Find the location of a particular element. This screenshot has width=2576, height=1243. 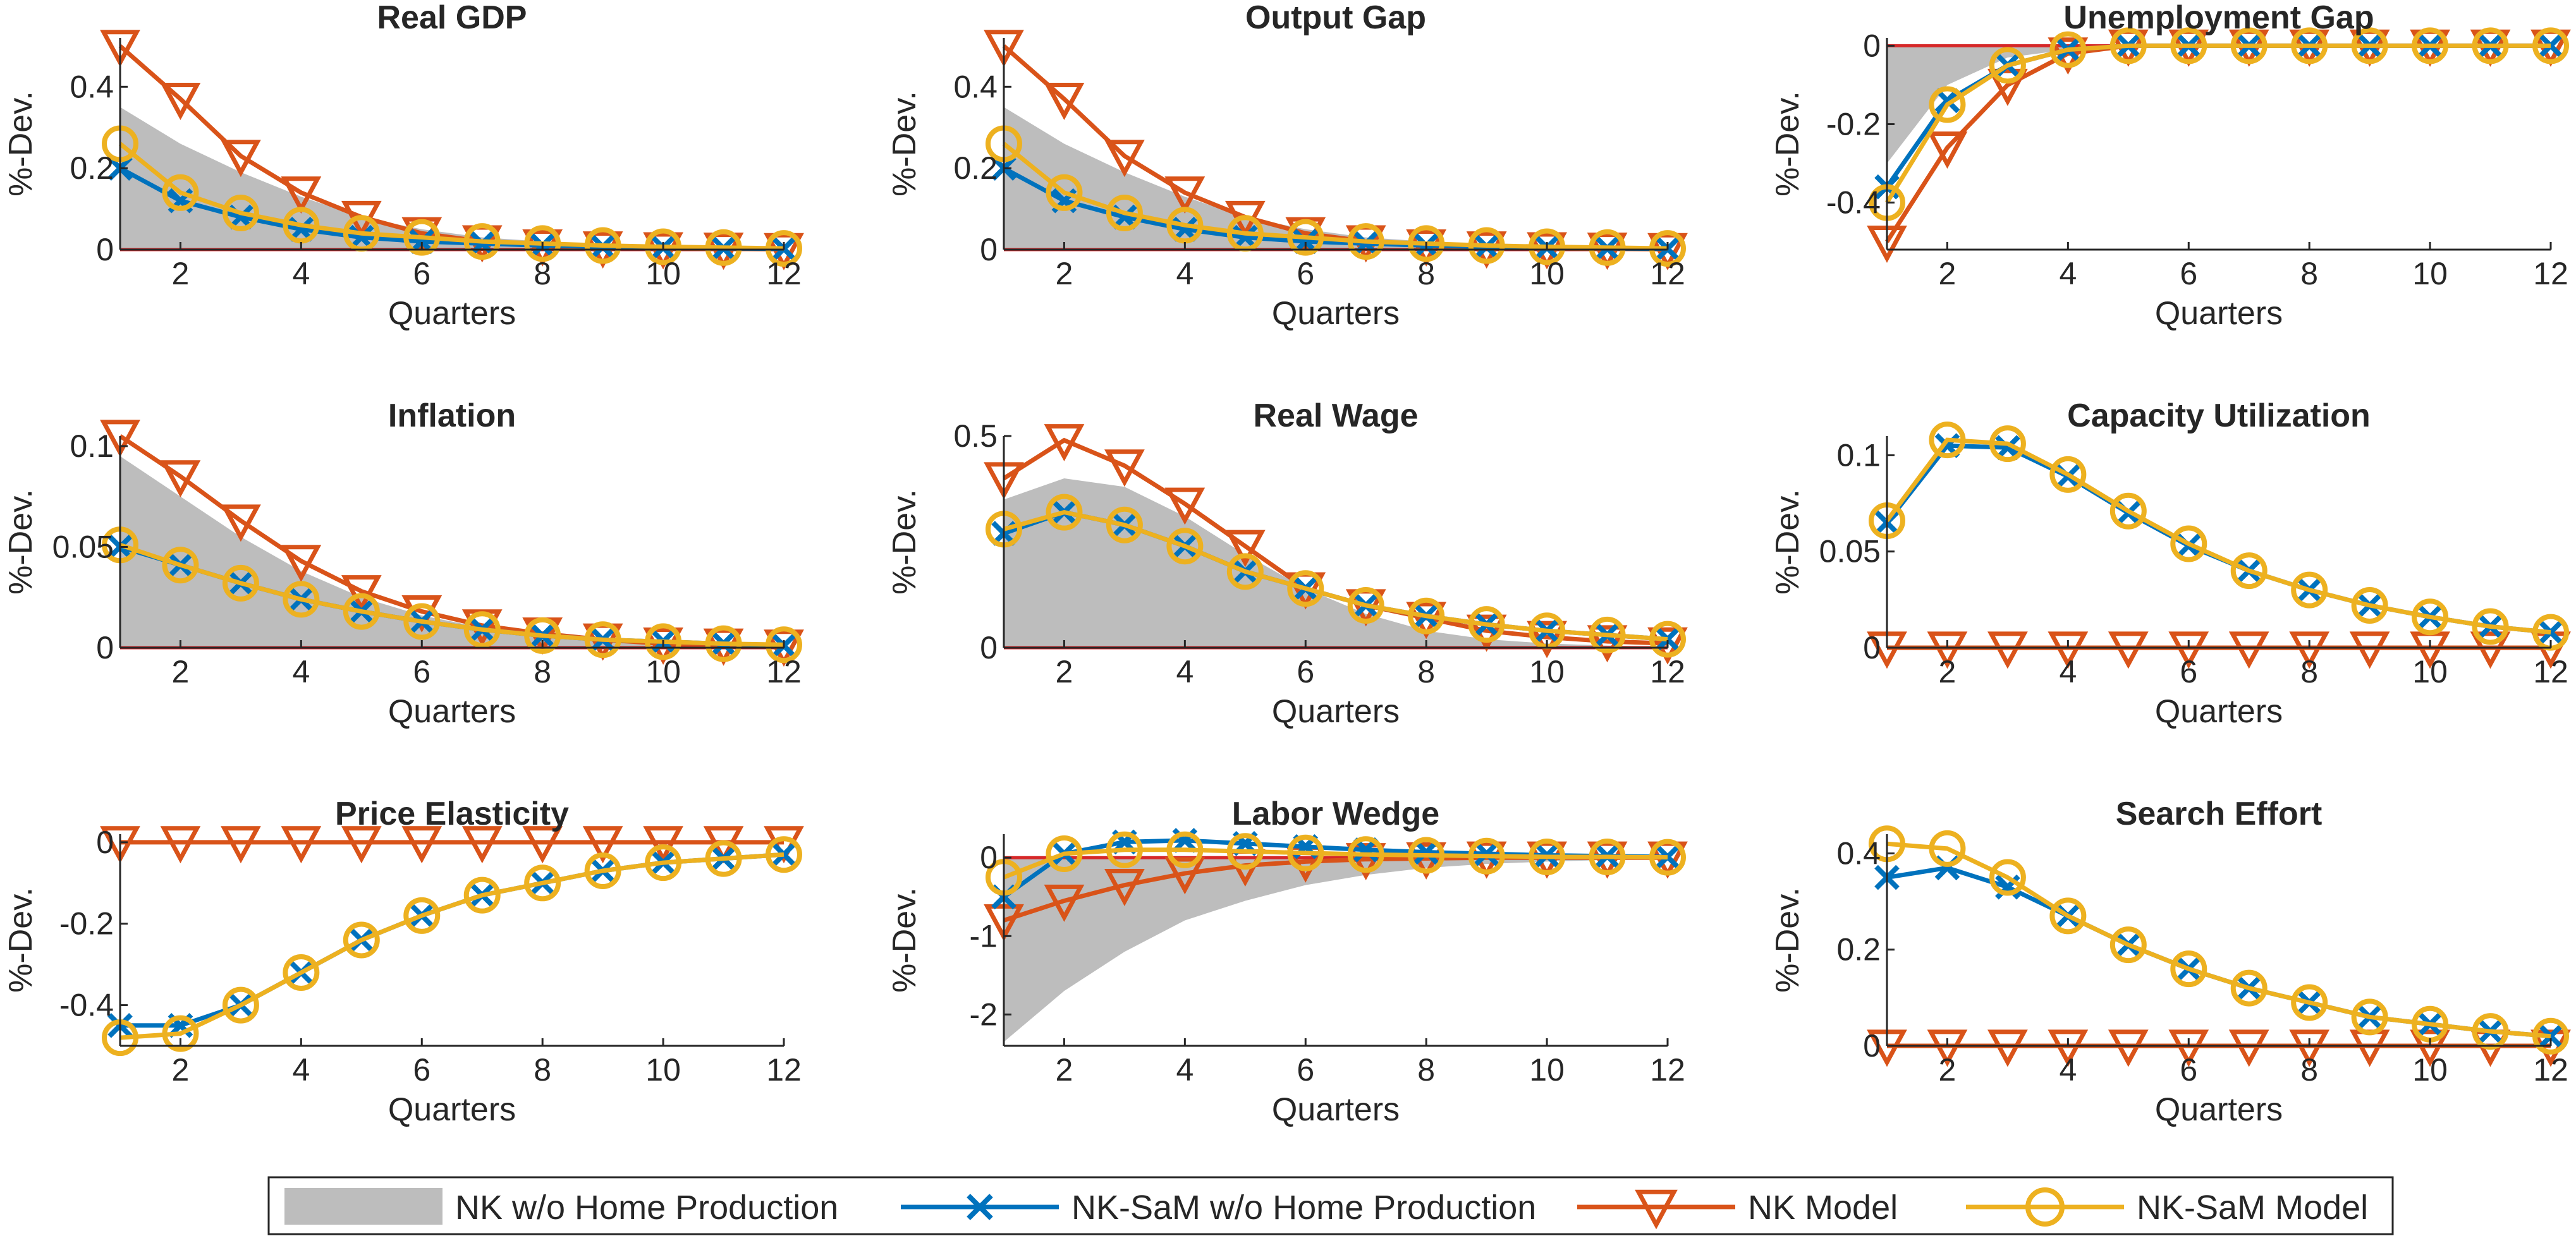

subplot-title: Search Effort is located at coordinates (2219, 814).